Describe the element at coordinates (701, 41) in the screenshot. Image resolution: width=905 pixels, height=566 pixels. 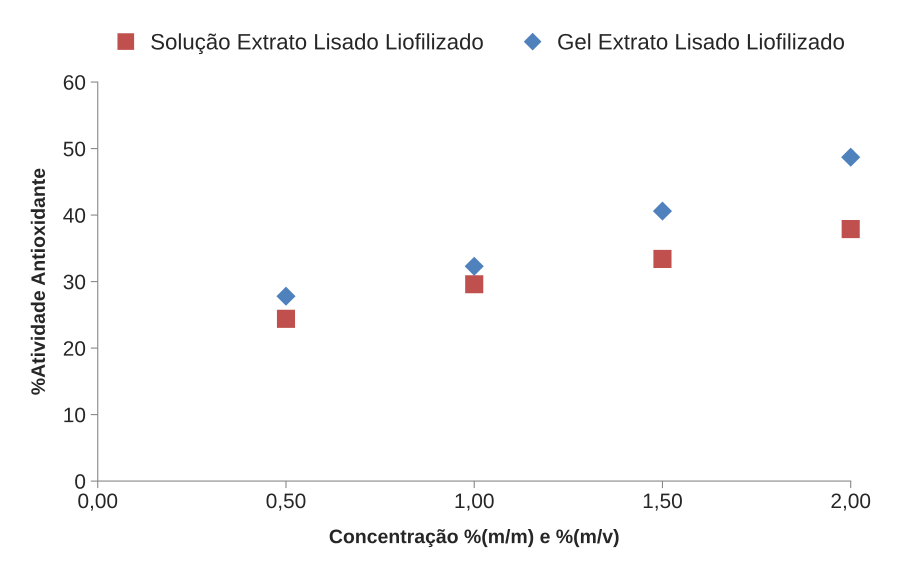
I see `legend-label: Gel Extrato Lisado Liofilizado` at that location.